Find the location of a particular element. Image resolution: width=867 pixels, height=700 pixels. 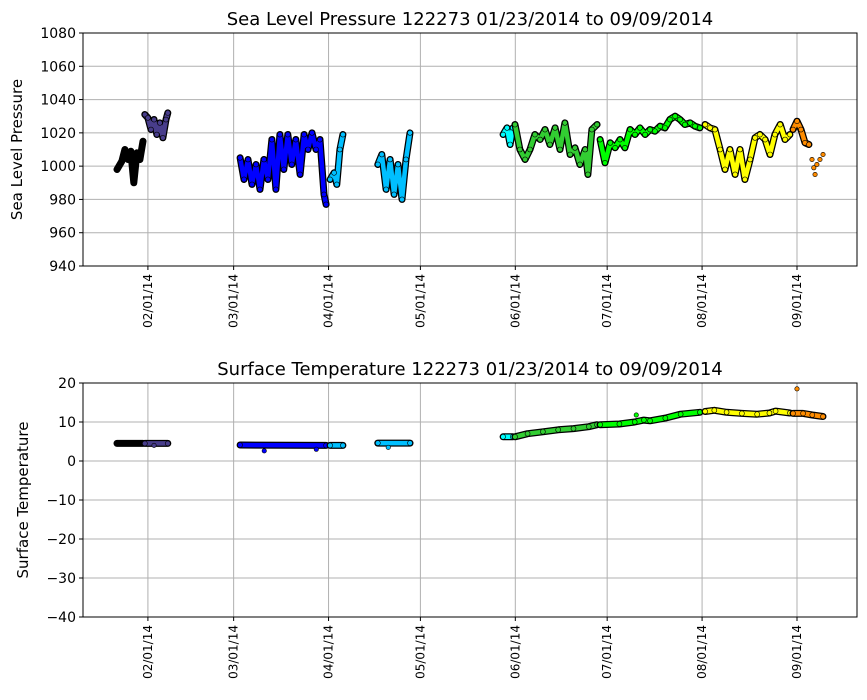

x-tick-label: 06/01/14 is located at coordinates (515, 652).